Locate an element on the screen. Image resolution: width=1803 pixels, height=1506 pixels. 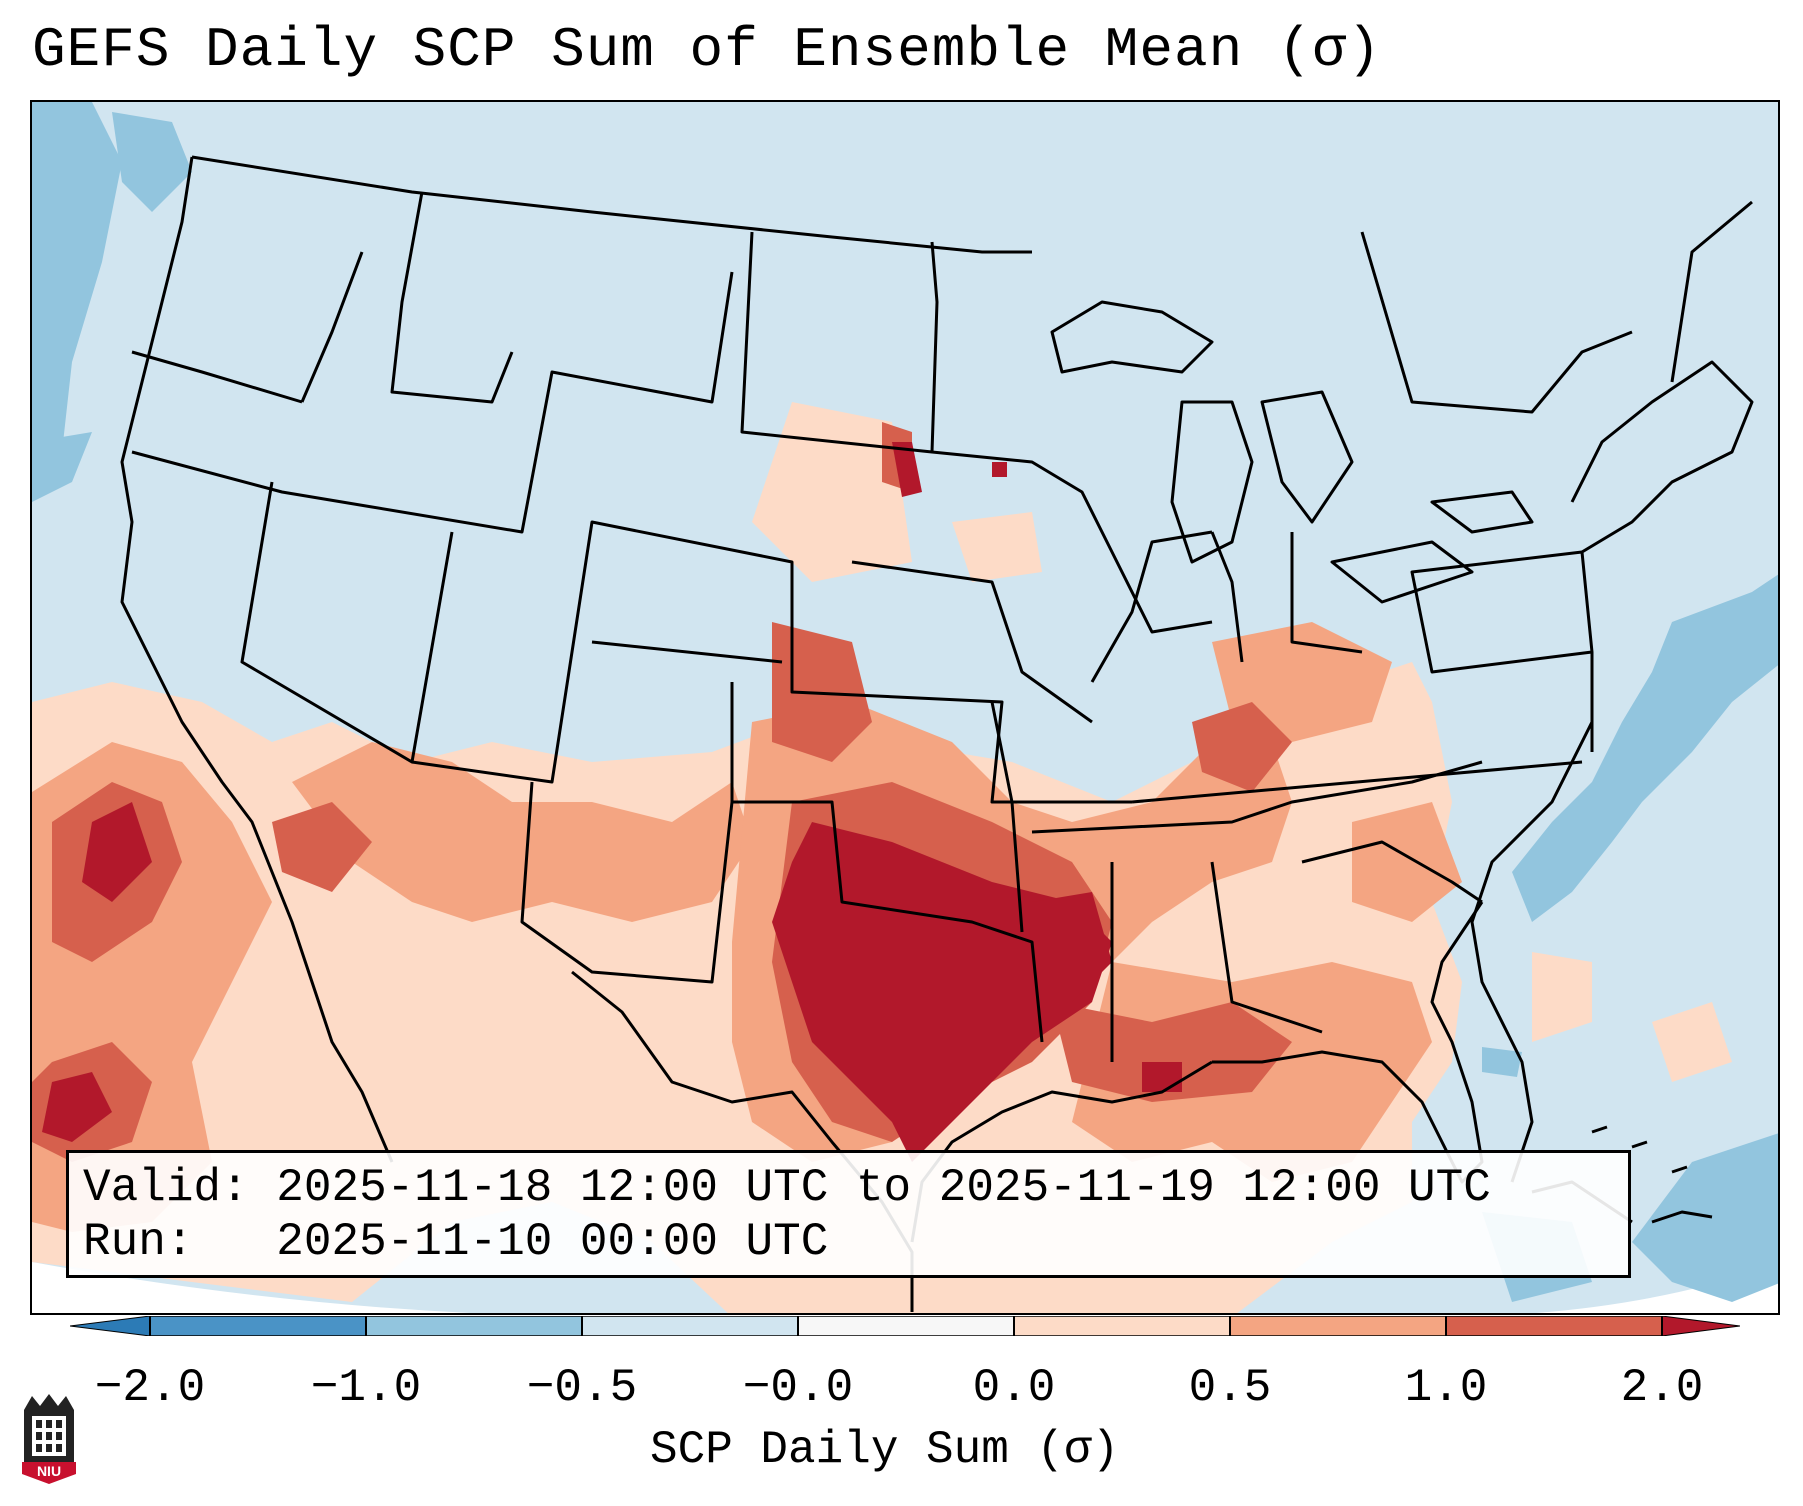
domain-edge-left is located at coordinates (251, 1287).